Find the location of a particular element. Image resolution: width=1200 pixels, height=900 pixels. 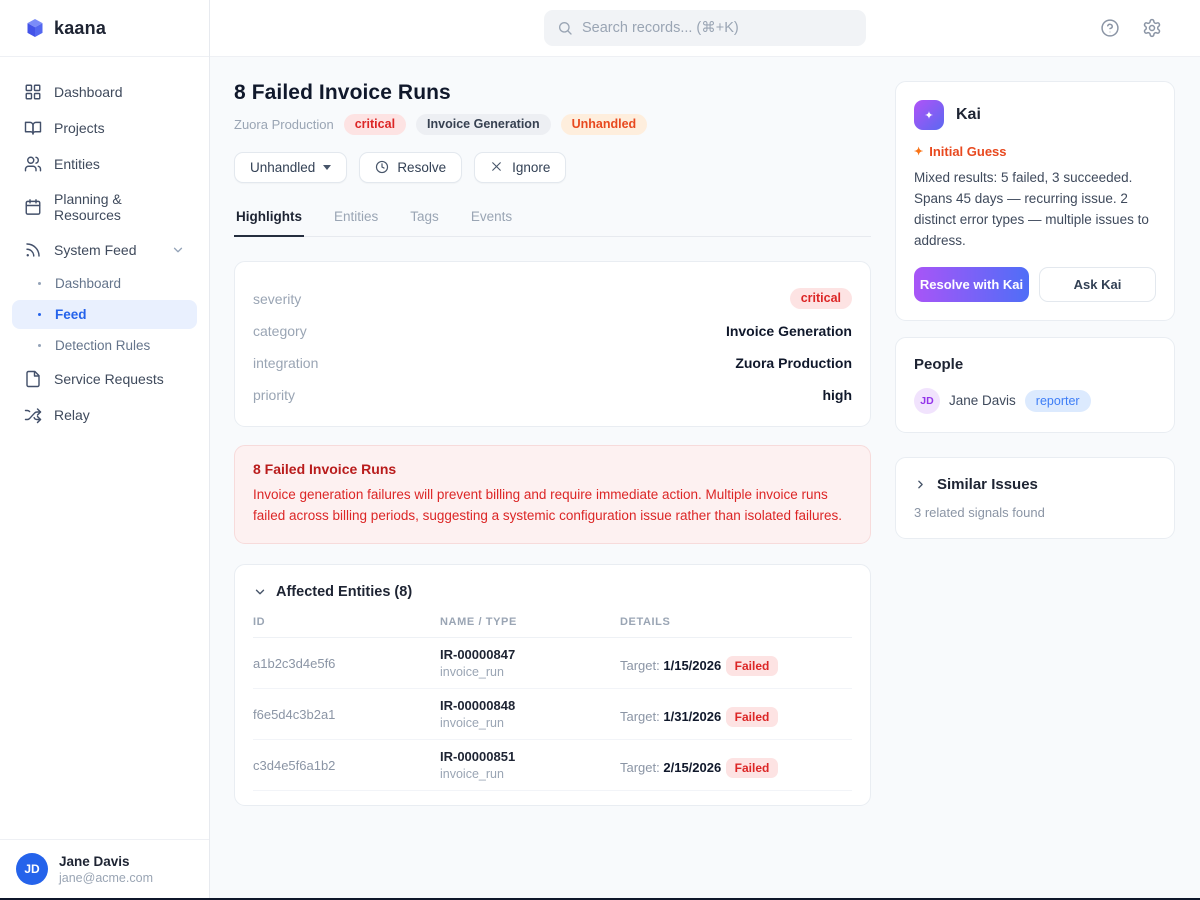

sidebar-subitem-detection-rules: Detection Rules is located at coordinates (104, 345).